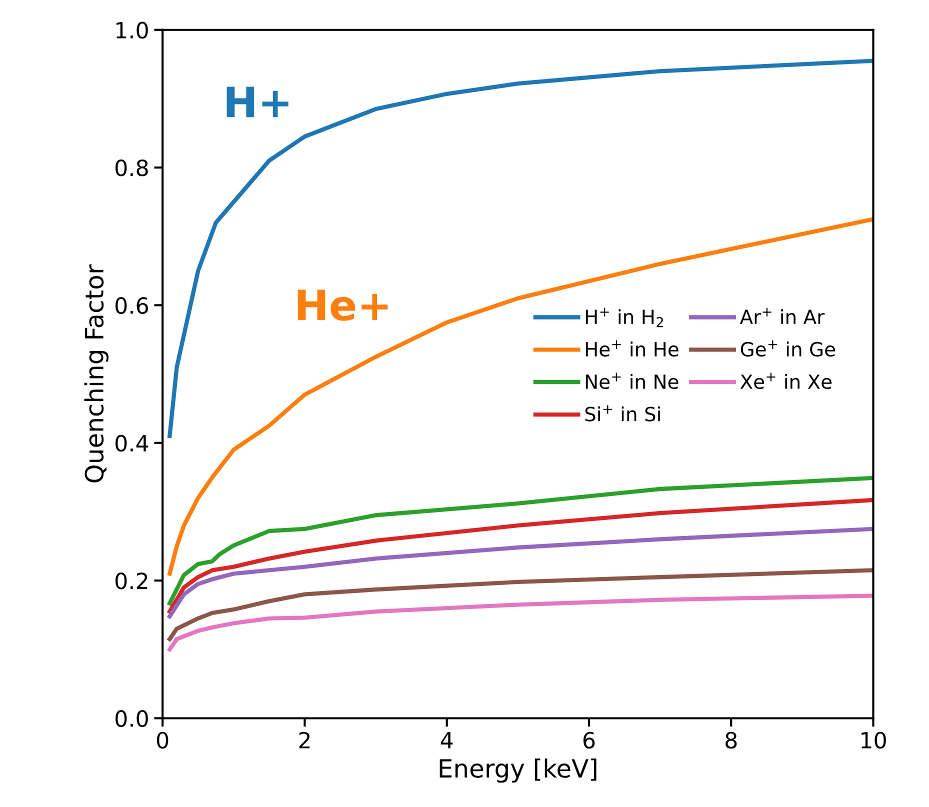 The image size is (929, 807). What do you see at coordinates (788, 348) in the screenshot?
I see `legend-label: Ge$^{+}$ in Ge` at bounding box center [788, 348].